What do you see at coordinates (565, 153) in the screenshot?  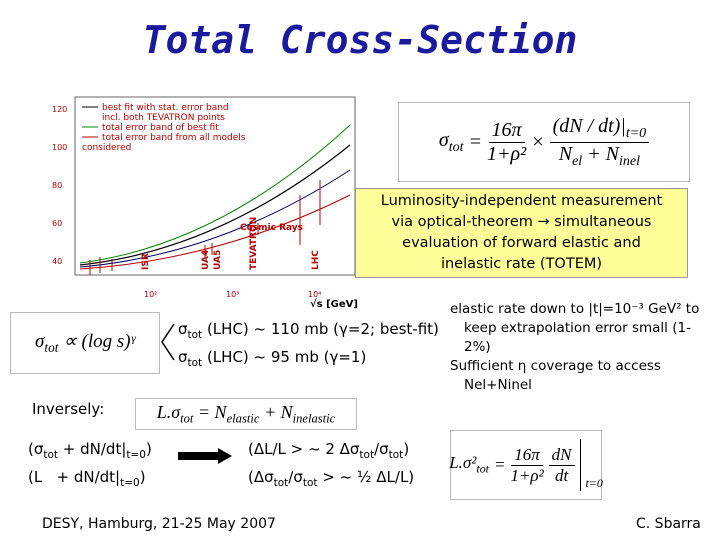 I see `text-part: N` at bounding box center [565, 153].